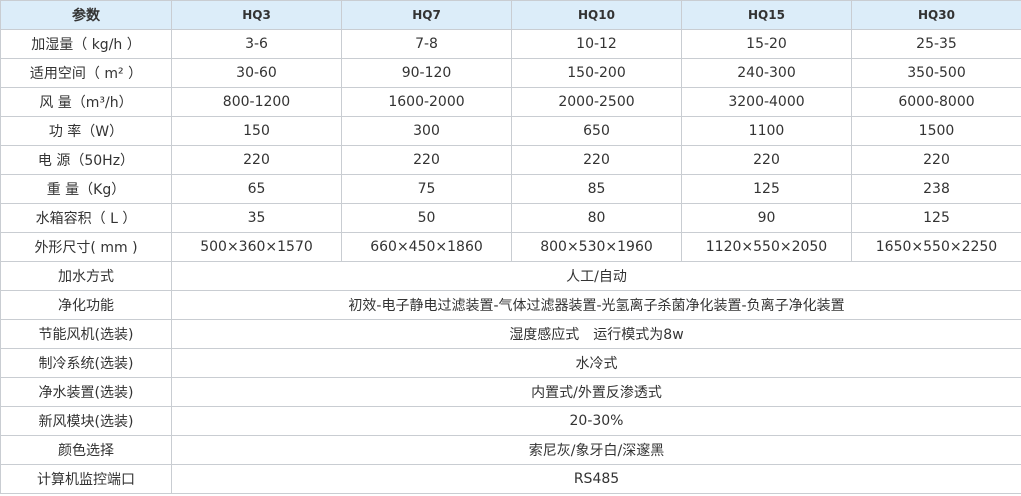 This screenshot has height=496, width=1021. What do you see at coordinates (936, 247) in the screenshot?
I see `cell-value: 1650×550×2250` at bounding box center [936, 247].